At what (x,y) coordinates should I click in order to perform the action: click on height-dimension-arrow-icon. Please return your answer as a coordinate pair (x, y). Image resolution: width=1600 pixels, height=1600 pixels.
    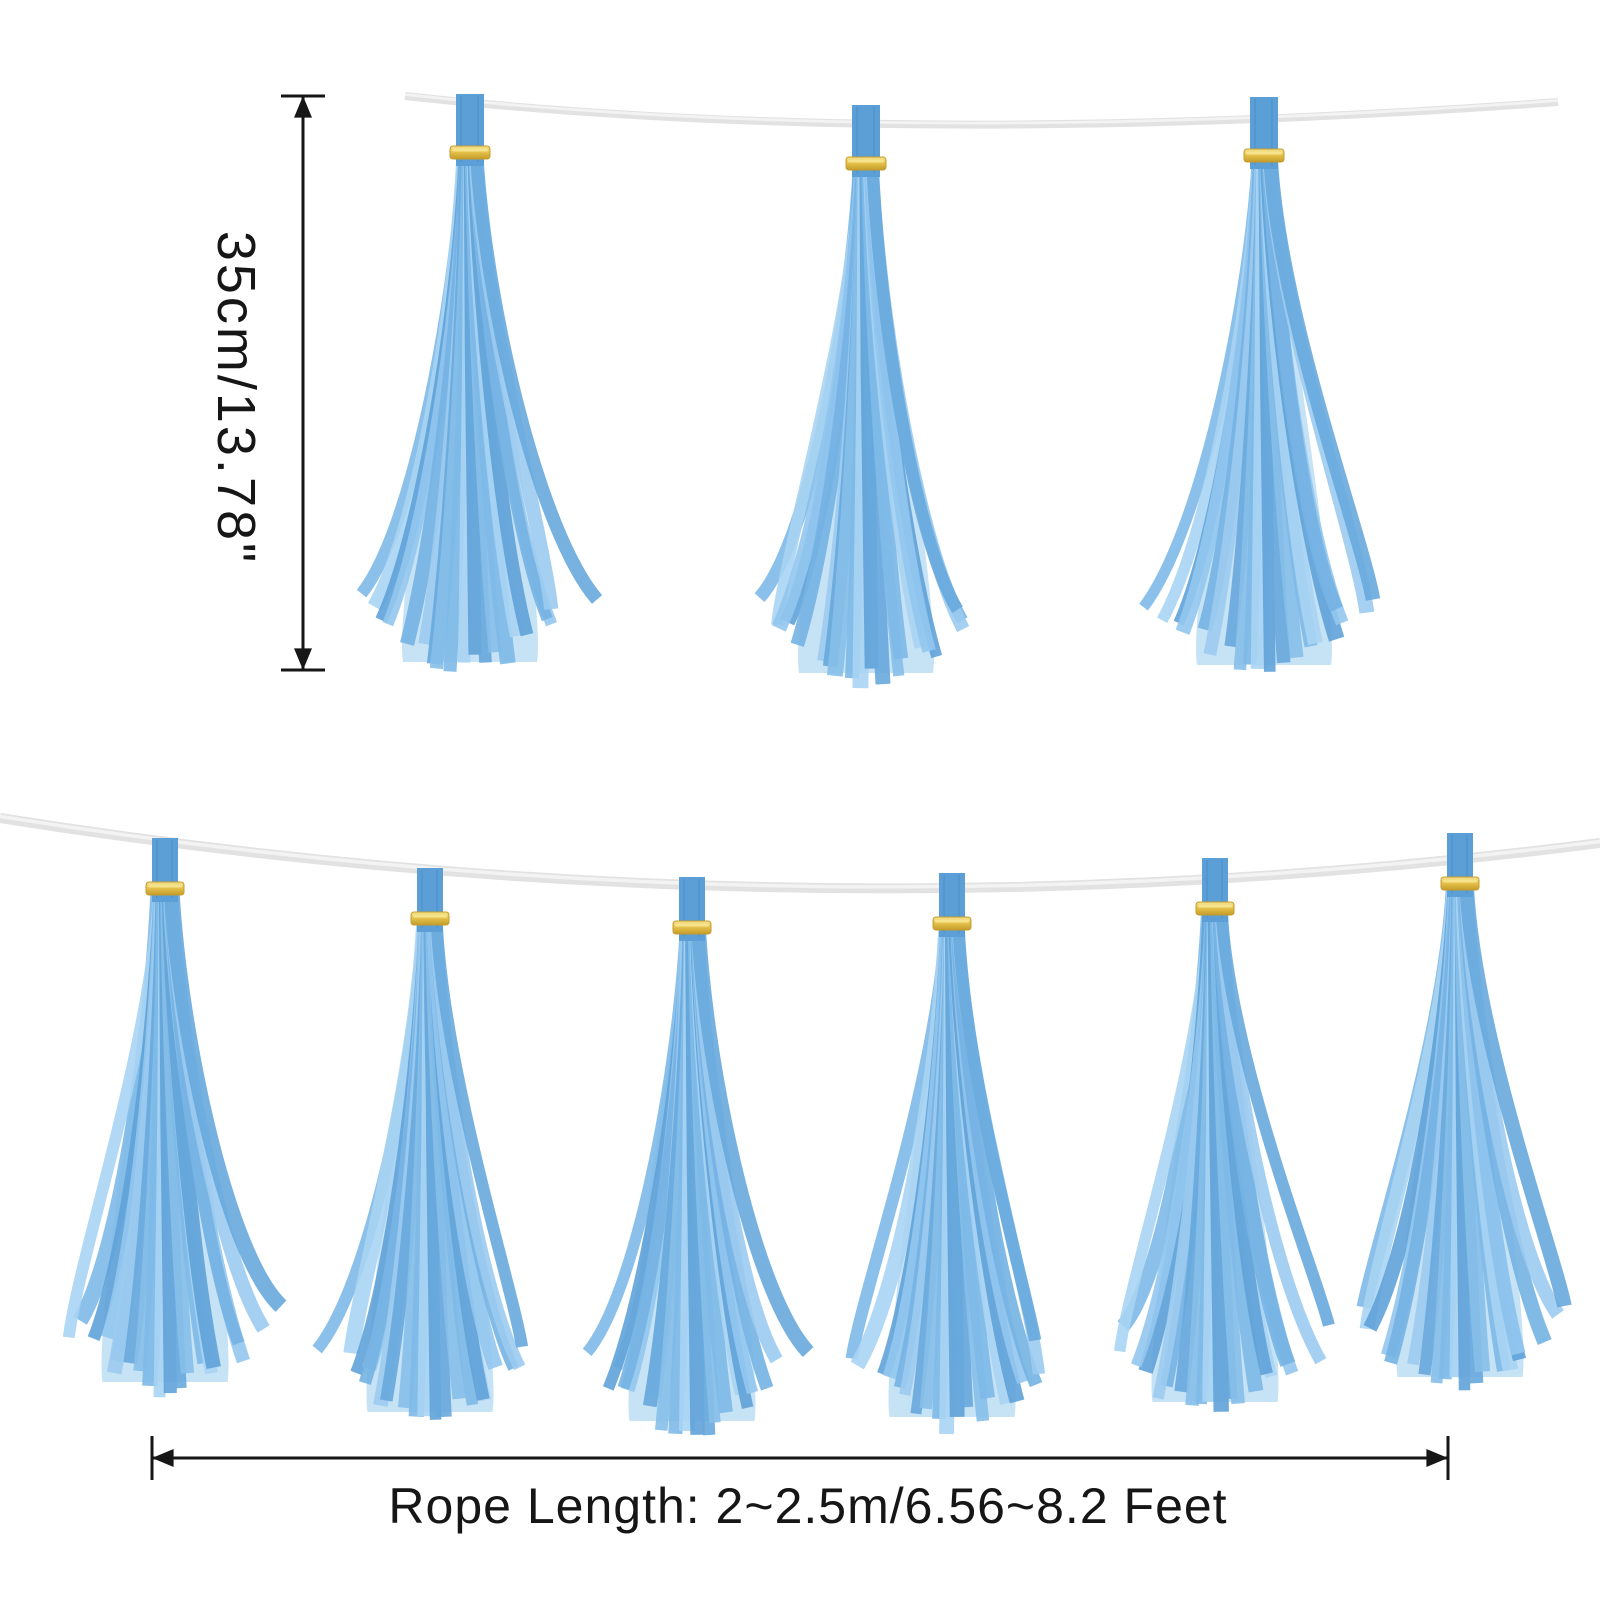
    Looking at the image, I should click on (303, 383).